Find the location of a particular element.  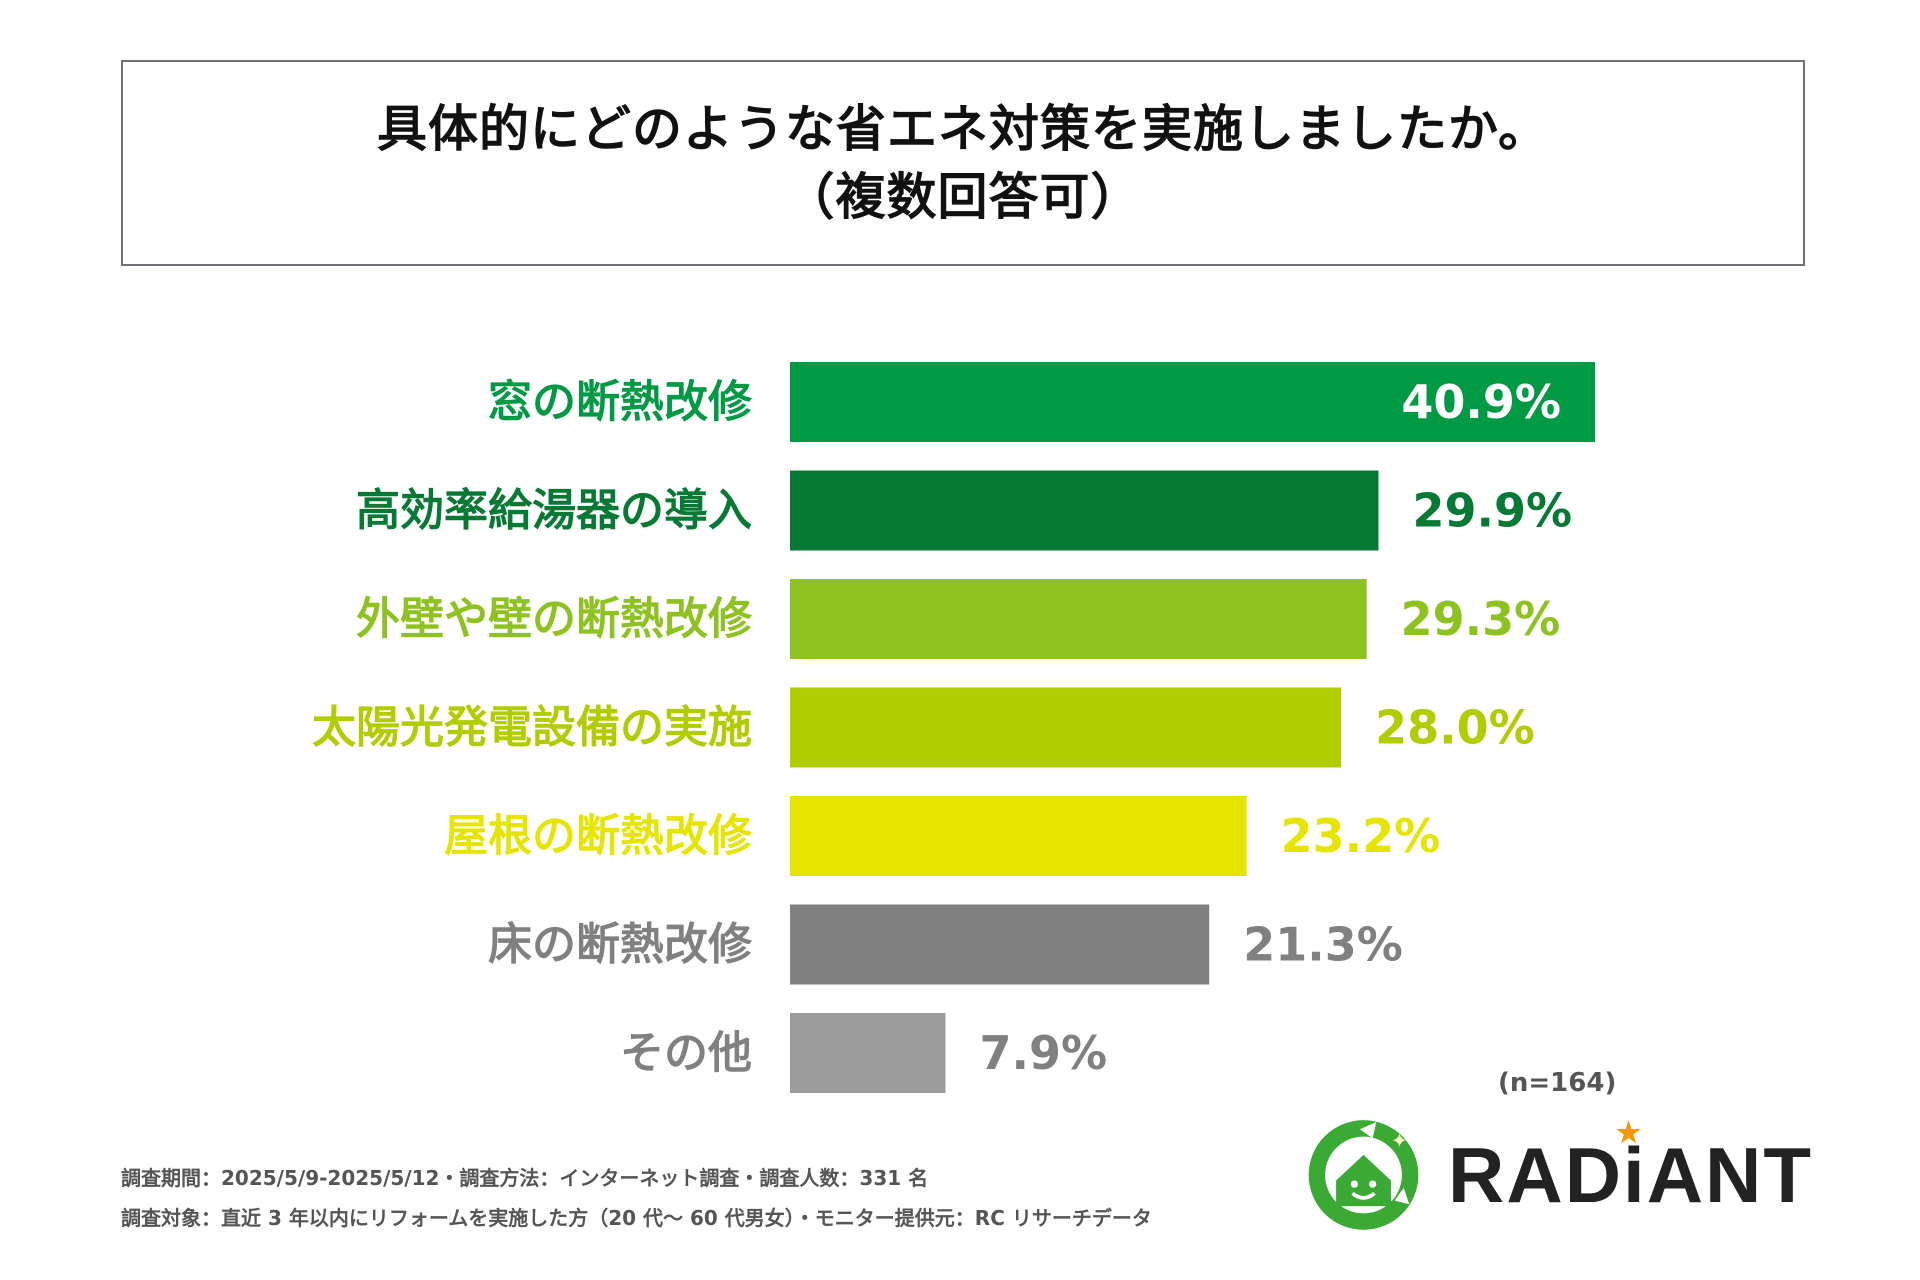

value-label-4: 28.0% is located at coordinates (1455, 728).